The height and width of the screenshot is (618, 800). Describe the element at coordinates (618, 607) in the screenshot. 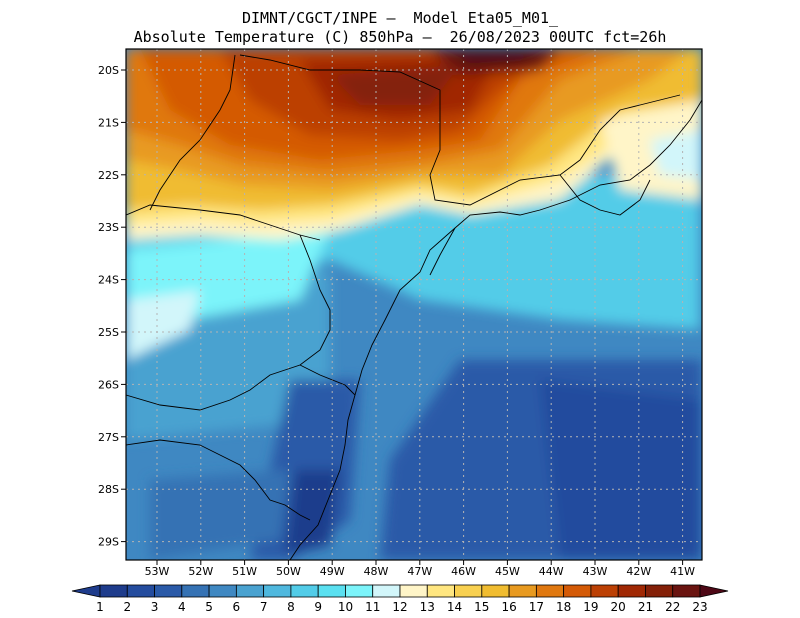

I see `colorbar-label: 20` at that location.